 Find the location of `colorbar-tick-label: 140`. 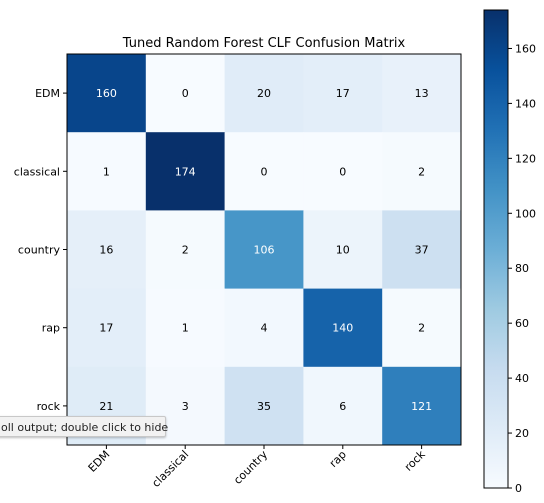

colorbar-tick-label: 140 is located at coordinates (525, 103).